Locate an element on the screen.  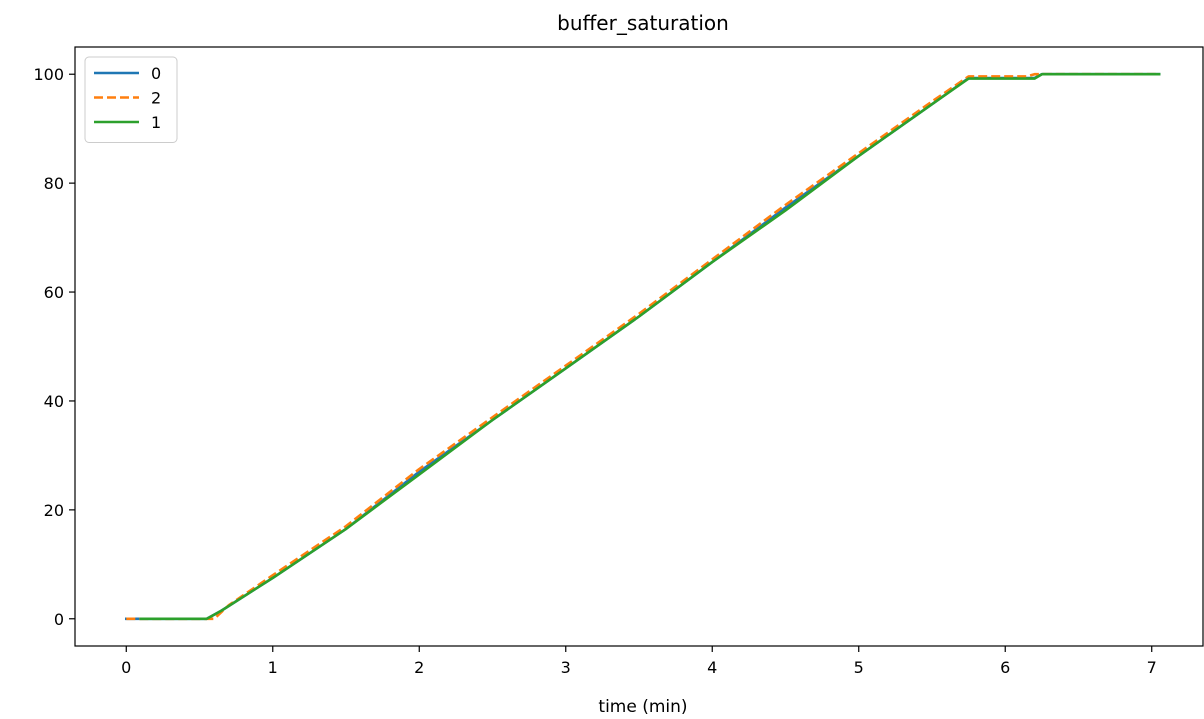
x-tick-label: 6 is located at coordinates (1005, 667).